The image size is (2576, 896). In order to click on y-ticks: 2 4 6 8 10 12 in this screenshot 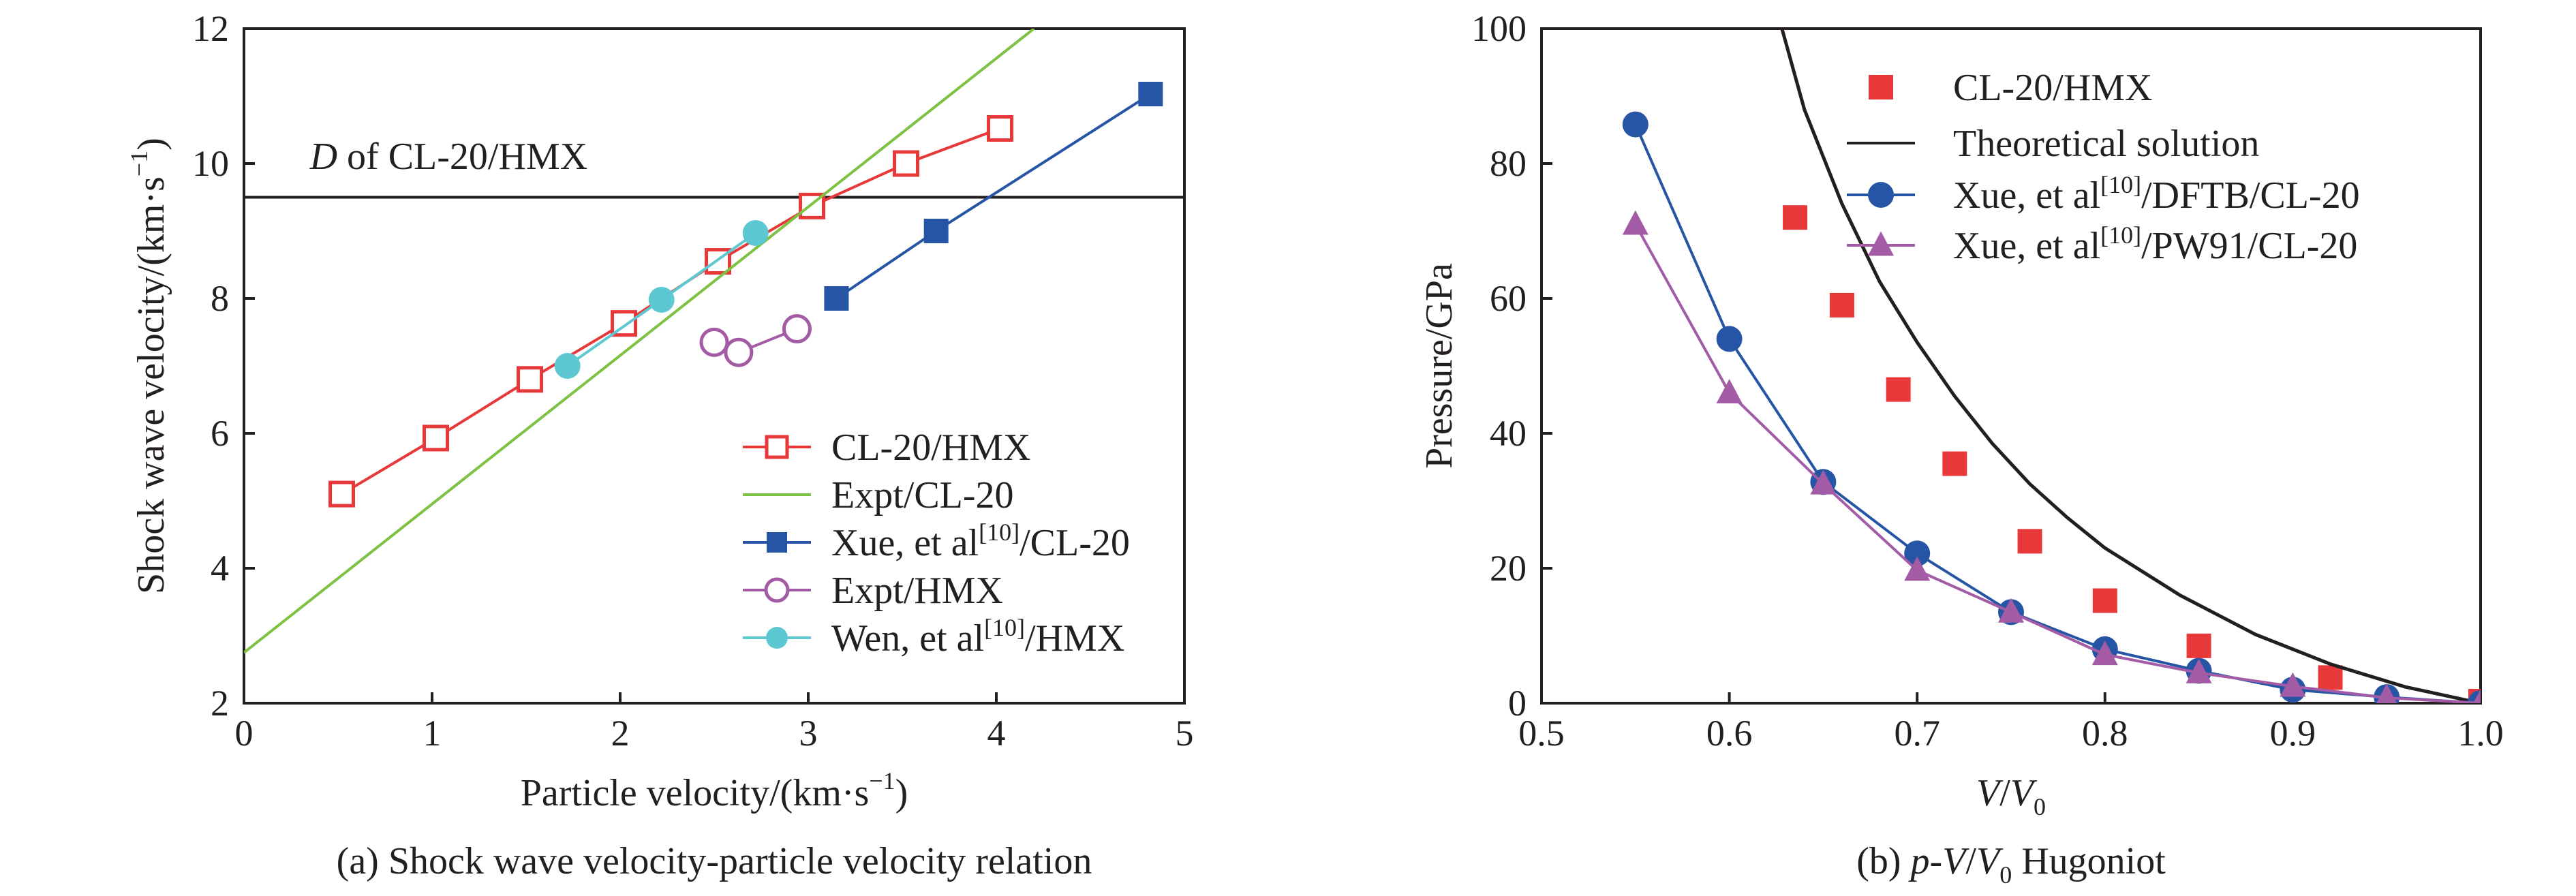, I will do `click(223, 366)`.